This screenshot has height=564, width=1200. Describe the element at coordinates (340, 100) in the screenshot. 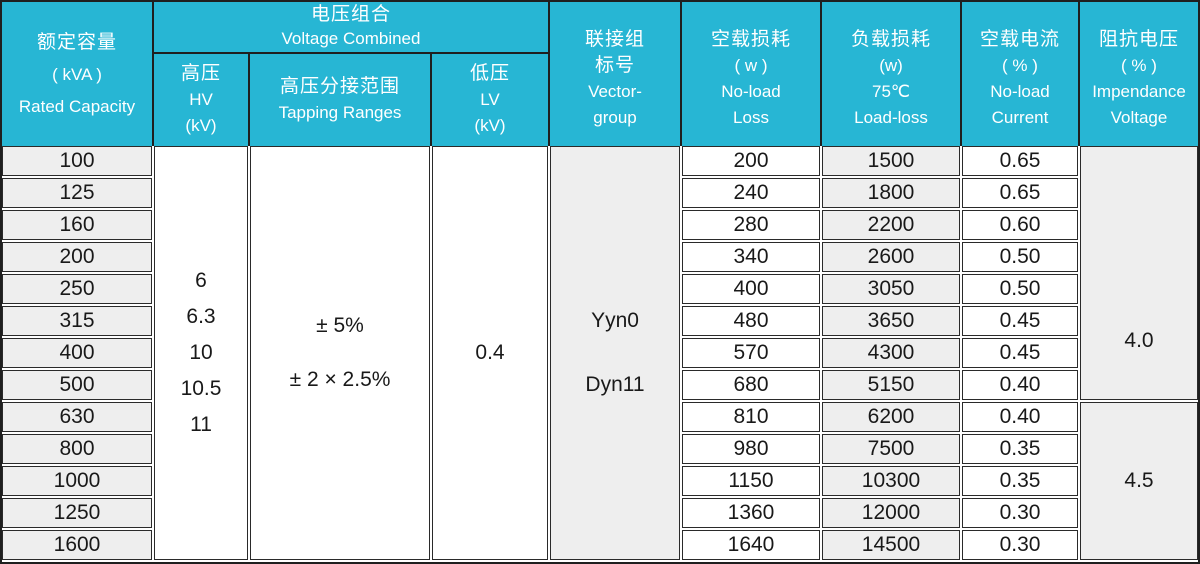

I see `header-tapping-ranges: 高压分接范围 Tapping Ranges` at that location.